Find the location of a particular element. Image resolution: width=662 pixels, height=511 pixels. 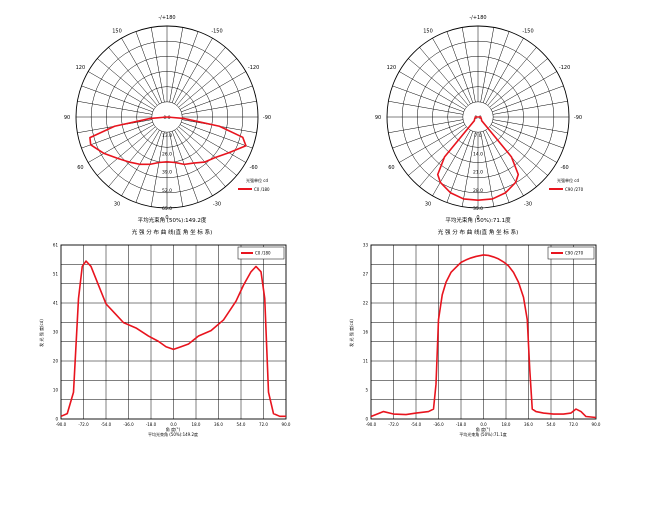

x-tick-label: -72.0 is located at coordinates (393, 424).